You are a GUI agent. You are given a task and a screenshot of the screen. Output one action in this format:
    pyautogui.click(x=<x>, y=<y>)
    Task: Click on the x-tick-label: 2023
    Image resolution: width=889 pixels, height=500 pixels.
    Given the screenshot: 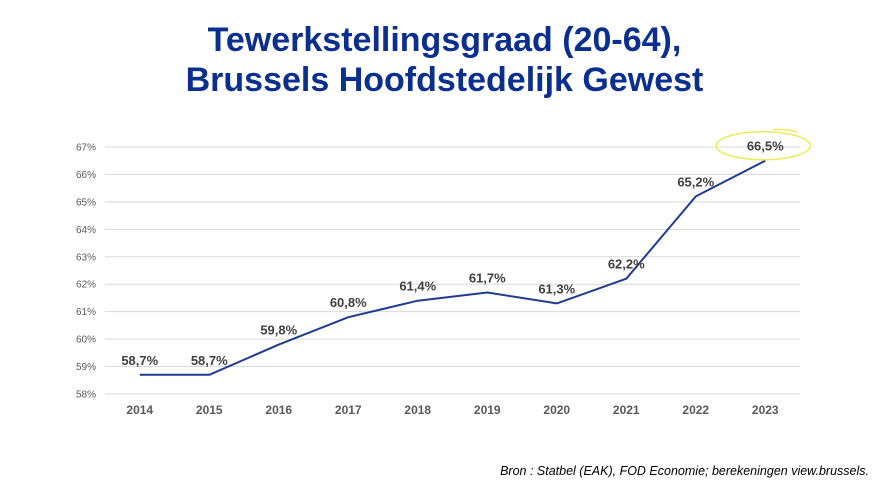 What is the action you would take?
    pyautogui.click(x=765, y=410)
    